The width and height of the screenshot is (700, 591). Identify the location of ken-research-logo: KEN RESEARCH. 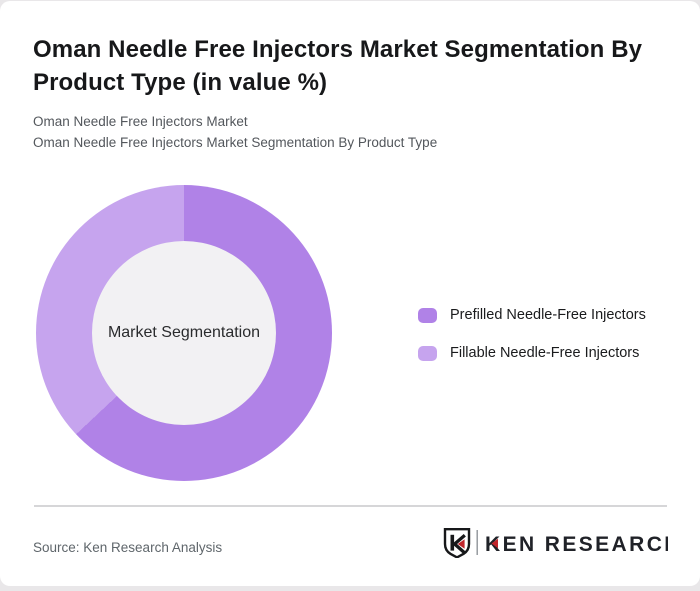
(555, 543).